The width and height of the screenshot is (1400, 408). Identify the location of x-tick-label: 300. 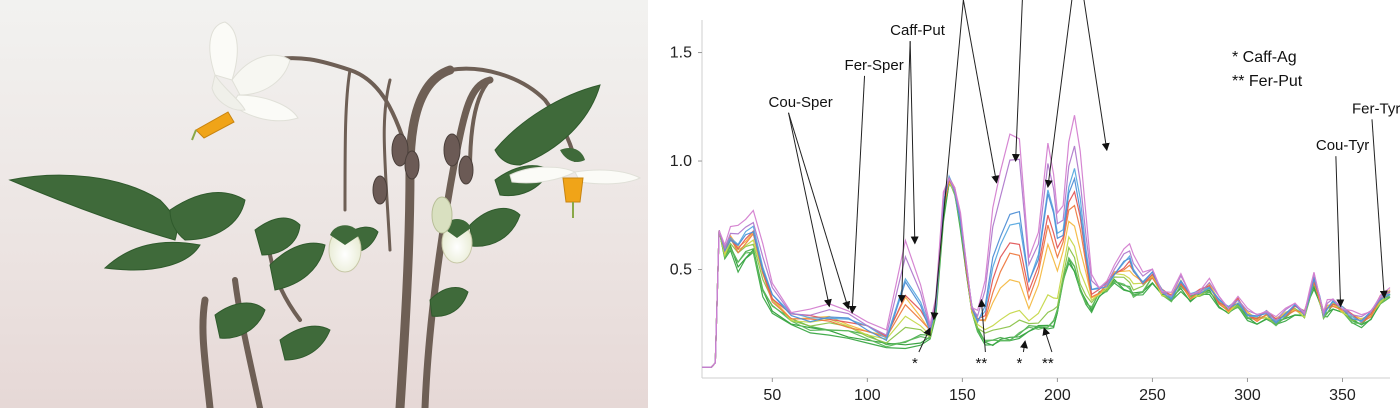
(1247, 395).